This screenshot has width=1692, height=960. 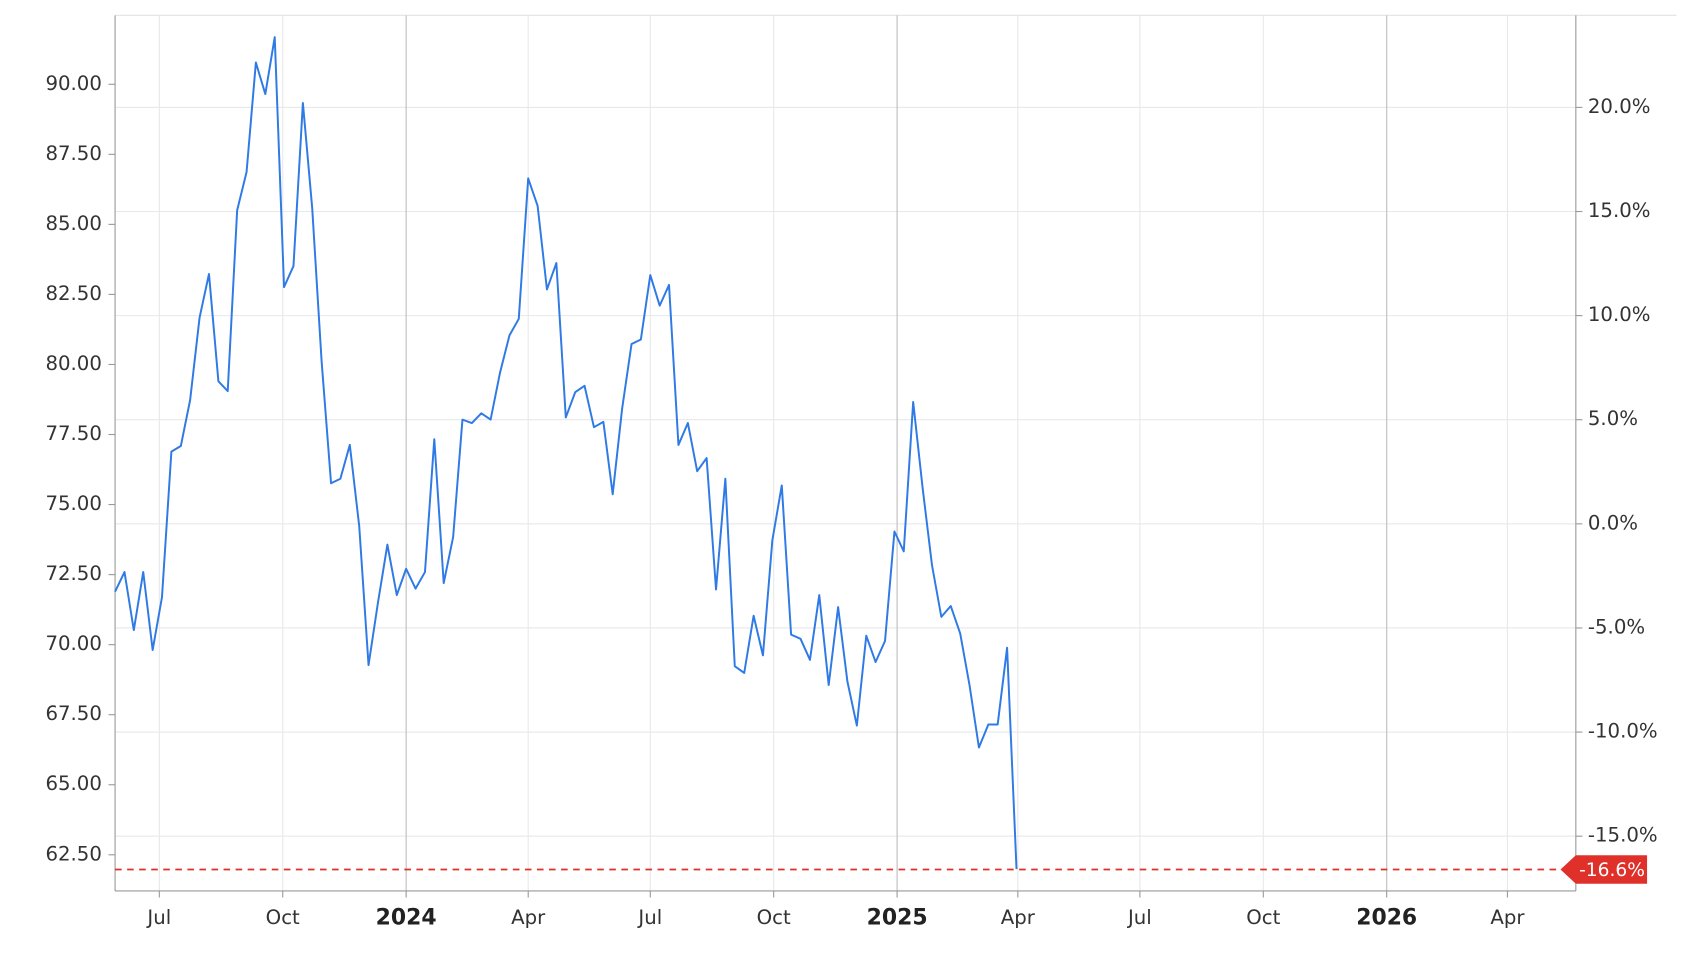 I want to click on y2-tick-label: 10.0%, so click(x=1619, y=314).